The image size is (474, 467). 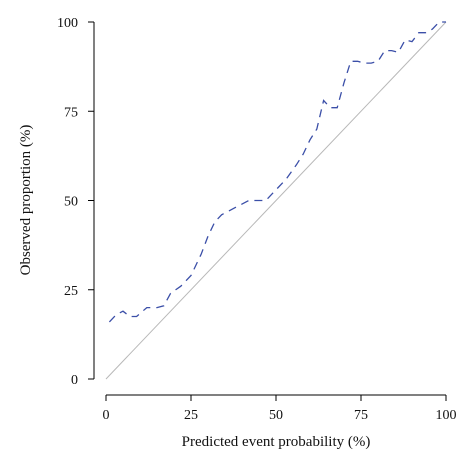 I want to click on x-tick-label-1: 25, so click(x=191, y=415).